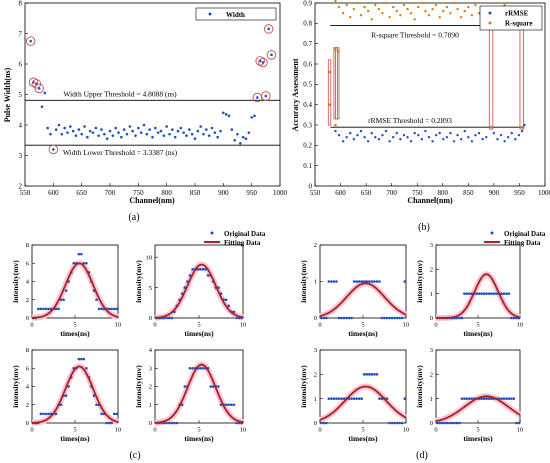  Describe the element at coordinates (335, 50) in the screenshot. I see `b-flagged-point` at that location.